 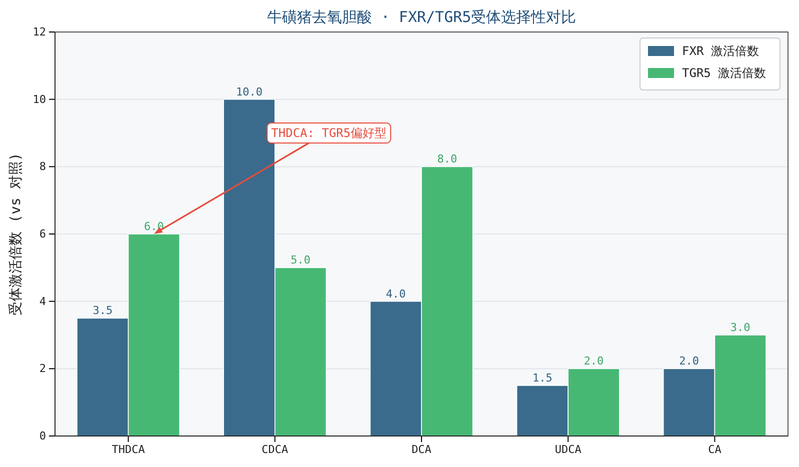 I want to click on legend-label: TGR5 激活倍数, so click(x=724, y=73).